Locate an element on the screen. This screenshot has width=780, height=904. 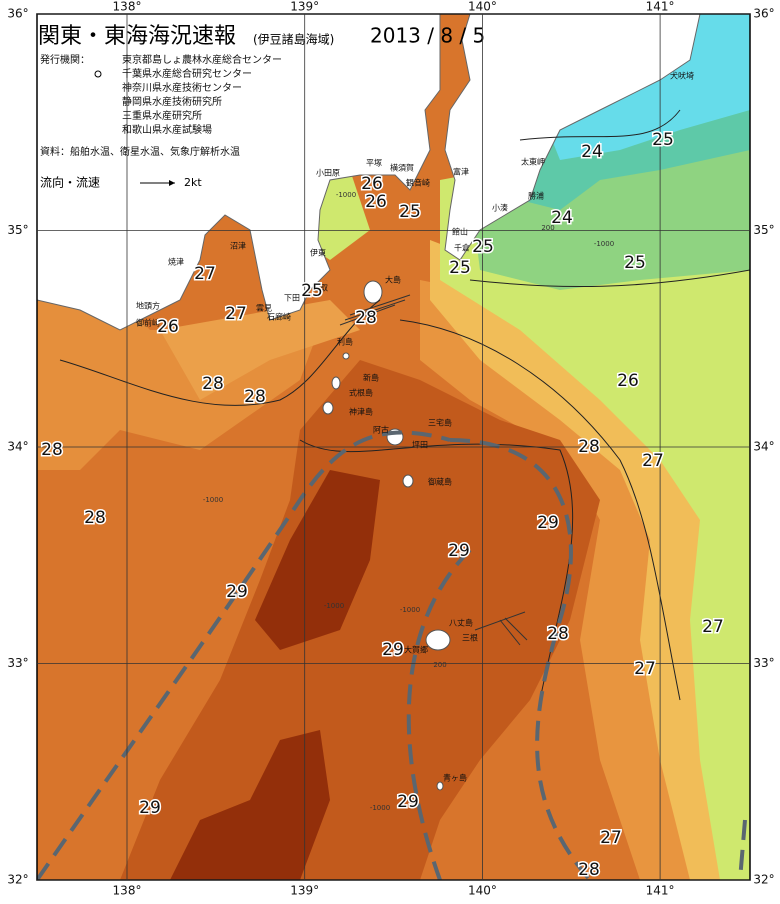
place-name: 平塚 is located at coordinates (374, 163).